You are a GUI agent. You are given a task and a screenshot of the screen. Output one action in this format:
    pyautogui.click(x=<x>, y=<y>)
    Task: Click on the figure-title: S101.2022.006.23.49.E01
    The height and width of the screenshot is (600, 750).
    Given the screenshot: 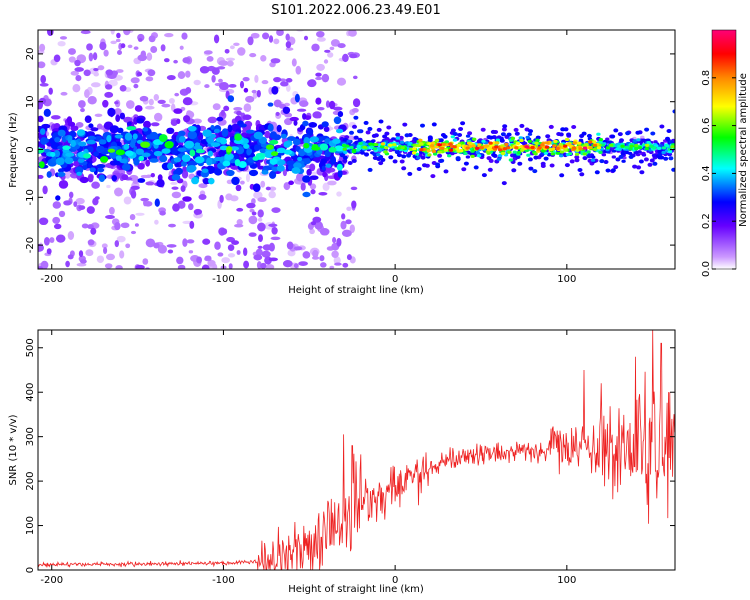 What is the action you would take?
    pyautogui.click(x=355, y=10)
    